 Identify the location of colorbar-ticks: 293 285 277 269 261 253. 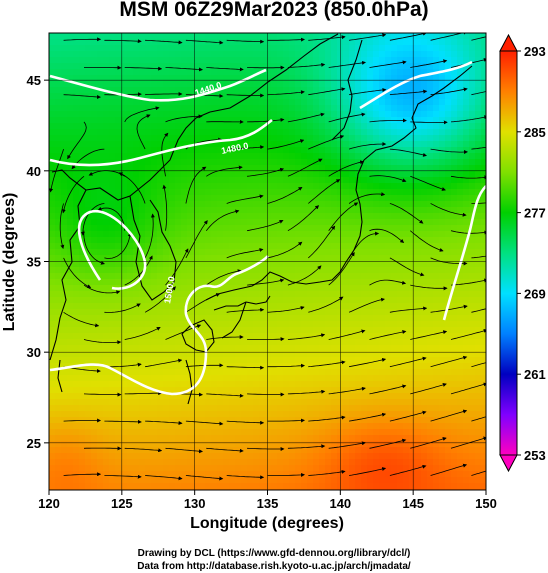
(531, 253).